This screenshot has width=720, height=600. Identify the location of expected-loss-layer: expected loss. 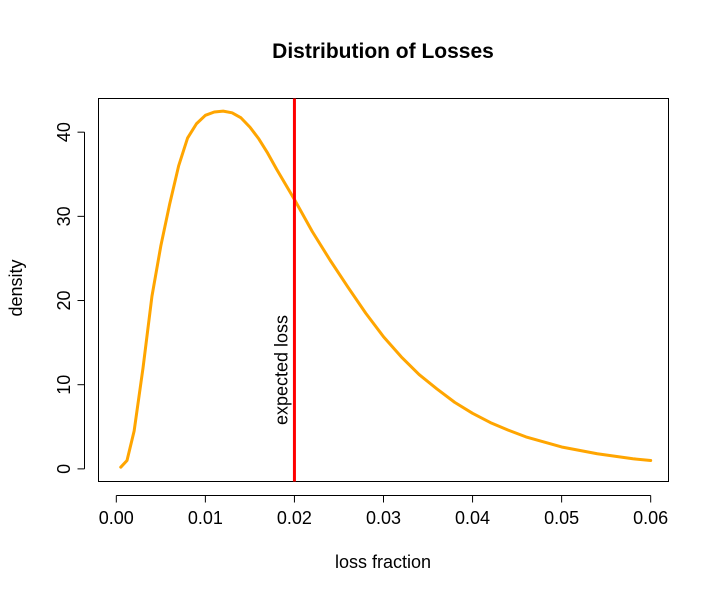
(283, 290).